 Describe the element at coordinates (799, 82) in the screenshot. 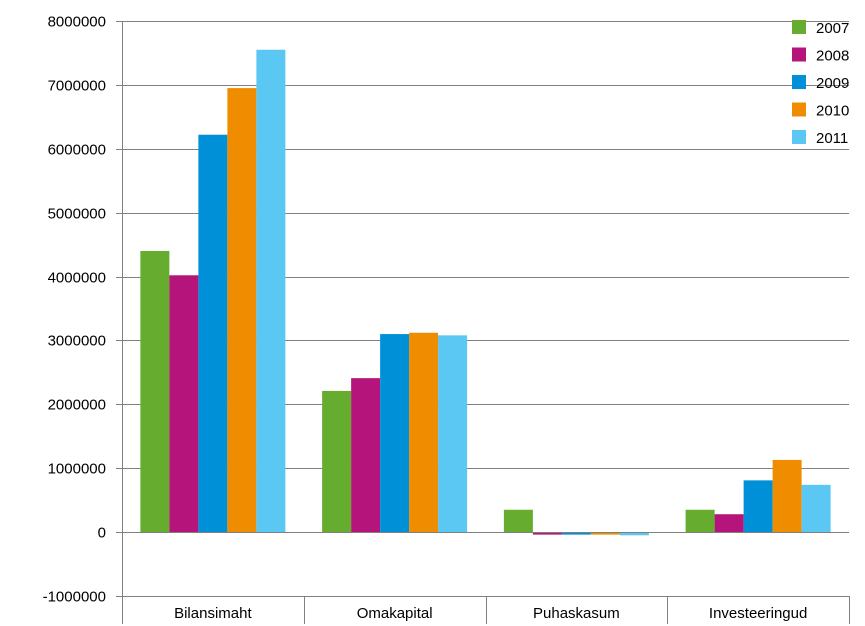

I see `legend-swatch-2009` at that location.